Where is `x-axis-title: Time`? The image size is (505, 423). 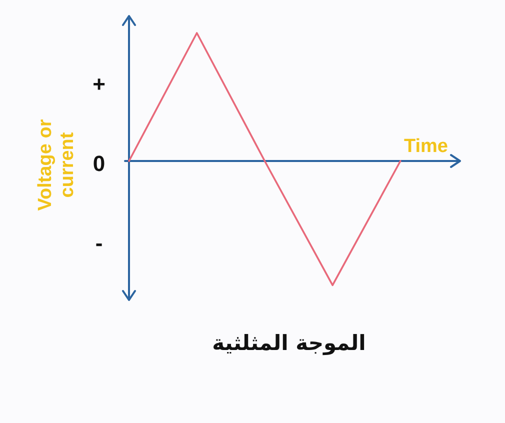
x-axis-title: Time is located at coordinates (426, 146).